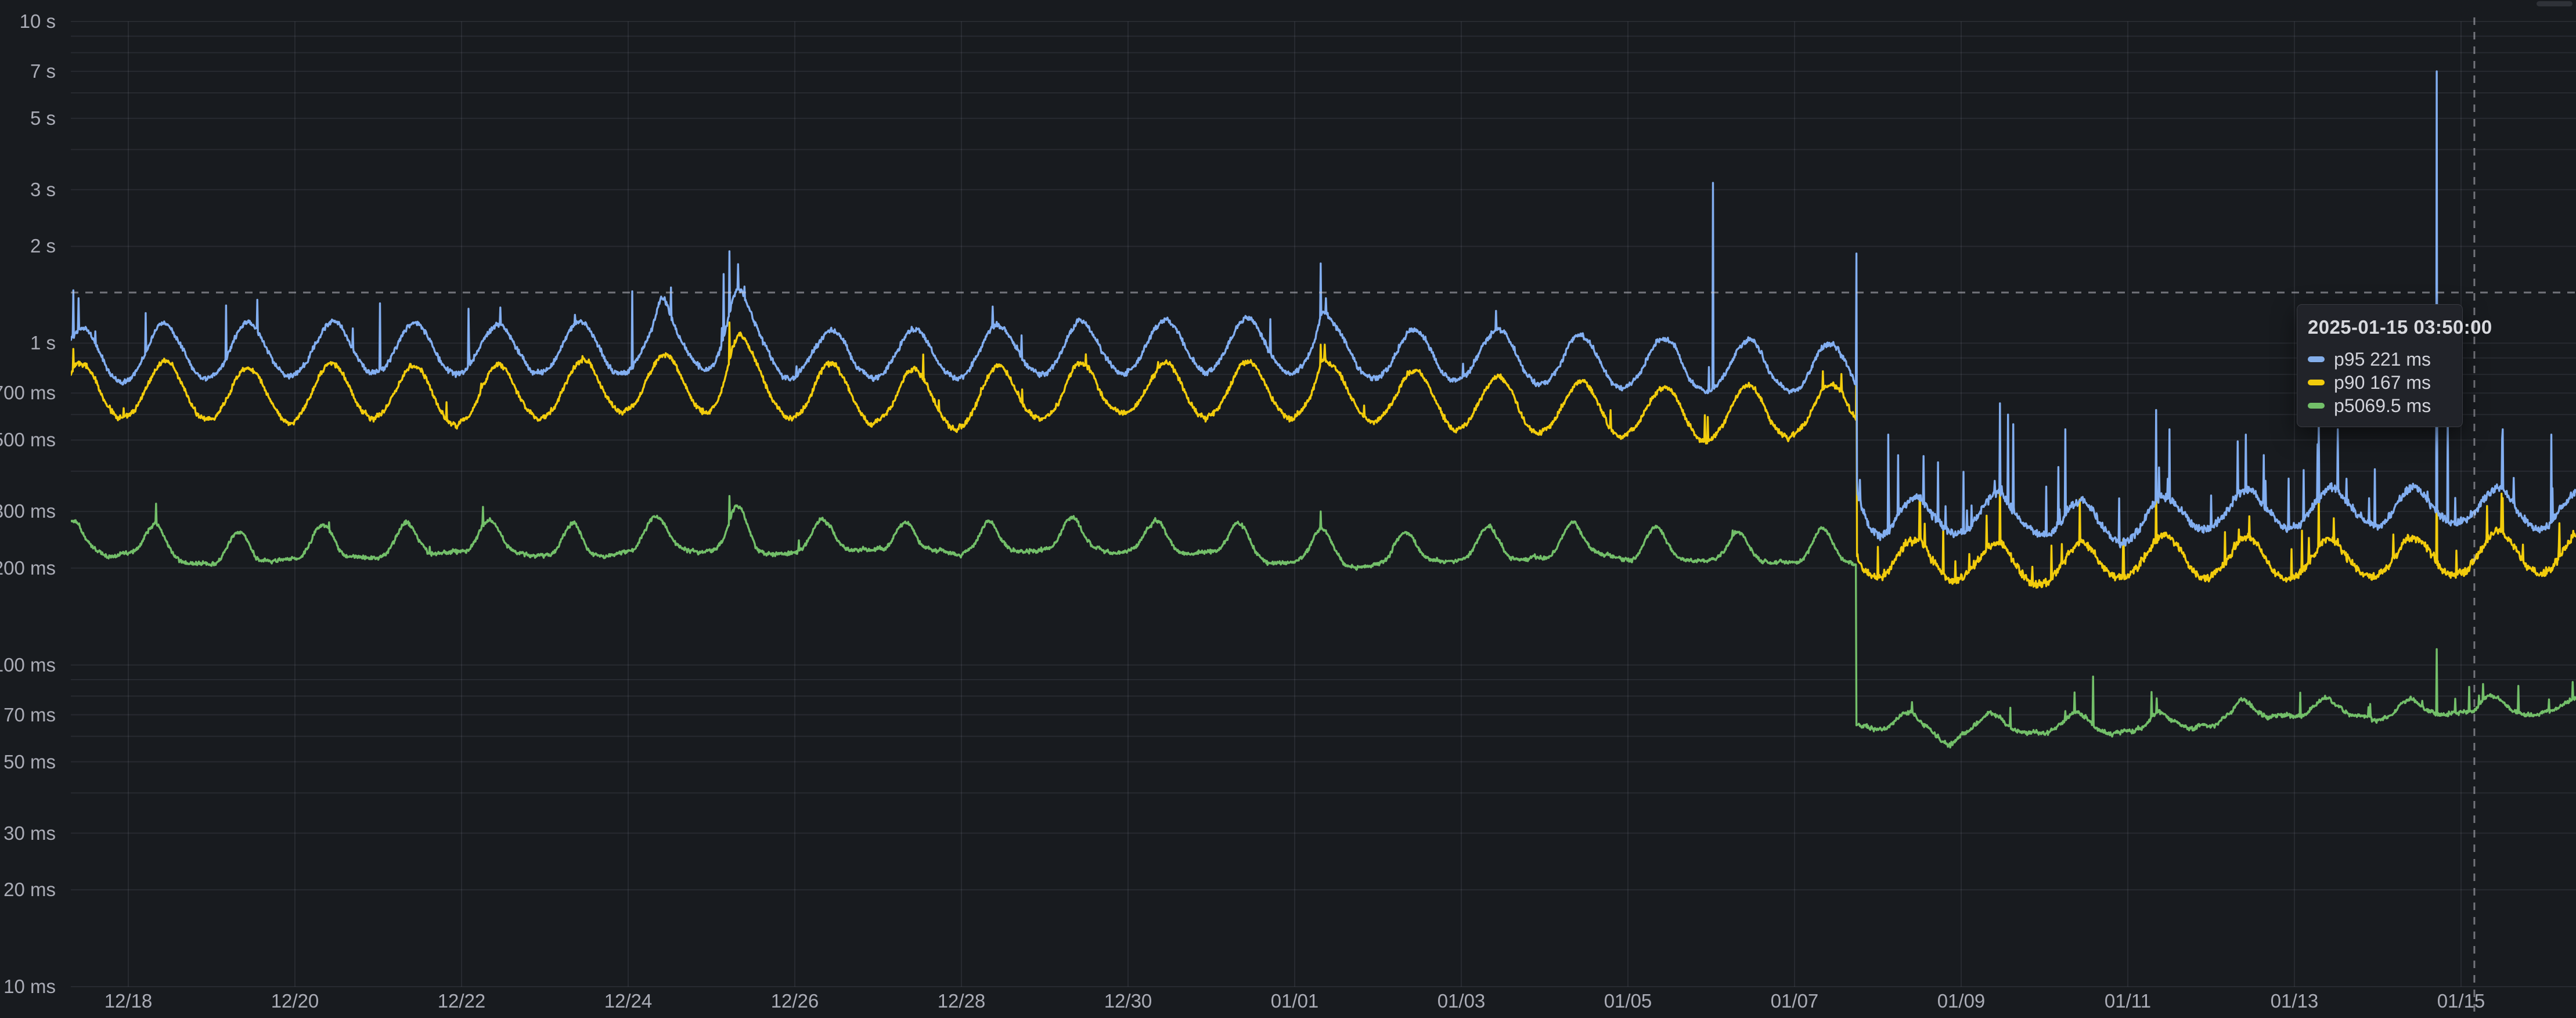  I want to click on tooltip-series-name: p50, so click(2349, 405).